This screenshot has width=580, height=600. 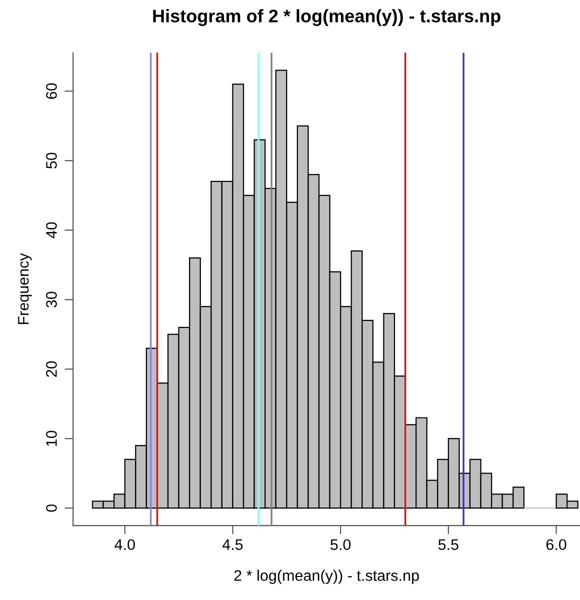 What do you see at coordinates (448, 544) in the screenshot?
I see `x-tick-label: 5.5` at bounding box center [448, 544].